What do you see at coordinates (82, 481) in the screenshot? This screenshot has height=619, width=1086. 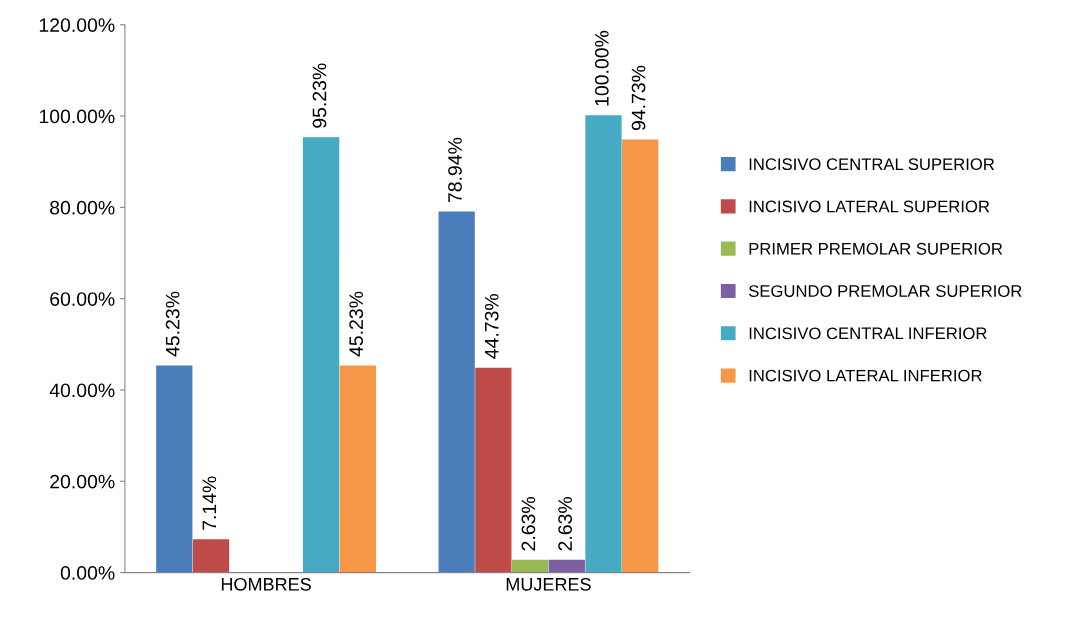 I see `y-tick-label: 20.00%` at bounding box center [82, 481].